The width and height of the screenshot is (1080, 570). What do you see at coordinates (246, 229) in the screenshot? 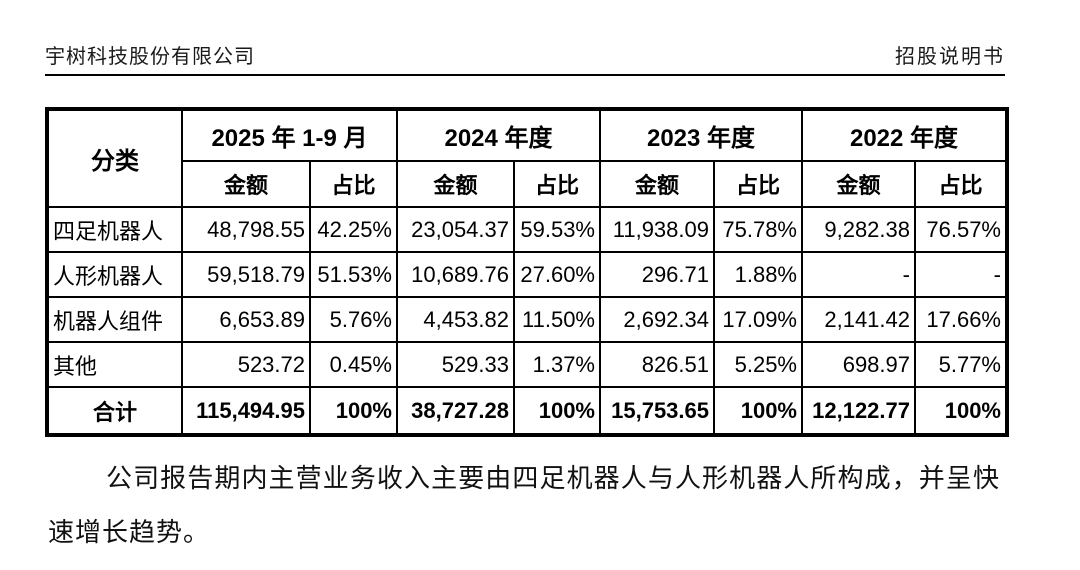
I see `amount-cell: 48,798.55` at bounding box center [246, 229].